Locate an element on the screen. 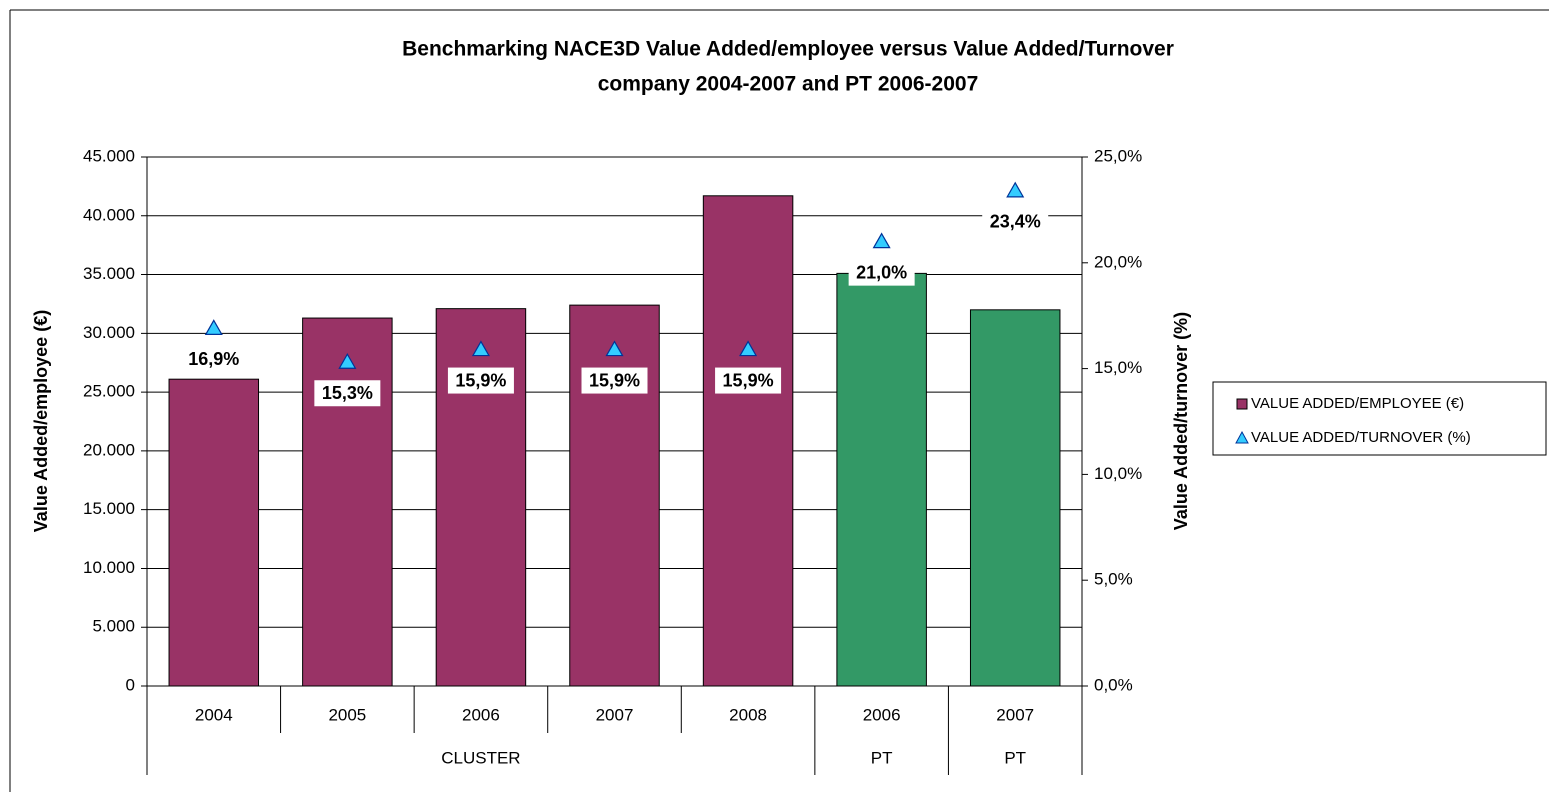  value-label: 23,4% is located at coordinates (1015, 222).